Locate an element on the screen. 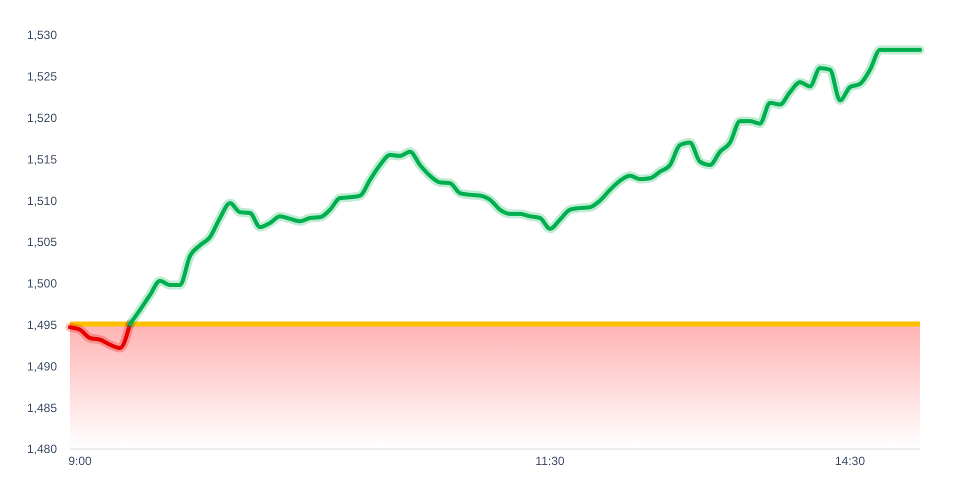 The height and width of the screenshot is (478, 975). y-tick-label: 1,510 is located at coordinates (42, 201).